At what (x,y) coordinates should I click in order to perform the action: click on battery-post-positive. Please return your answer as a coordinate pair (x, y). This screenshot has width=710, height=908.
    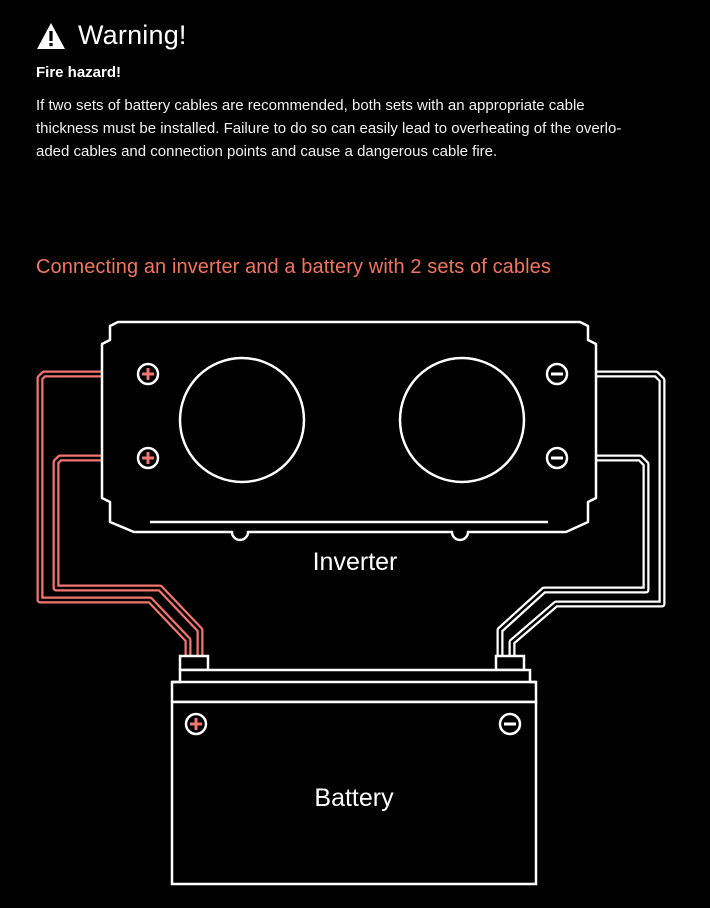
    Looking at the image, I should click on (194, 663).